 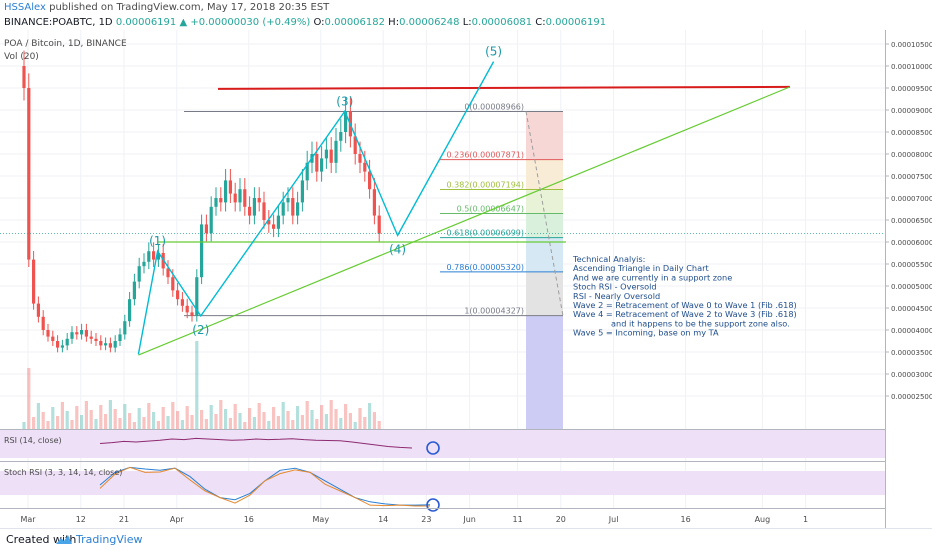 I want to click on x-tick-label: Aug, so click(x=763, y=519).